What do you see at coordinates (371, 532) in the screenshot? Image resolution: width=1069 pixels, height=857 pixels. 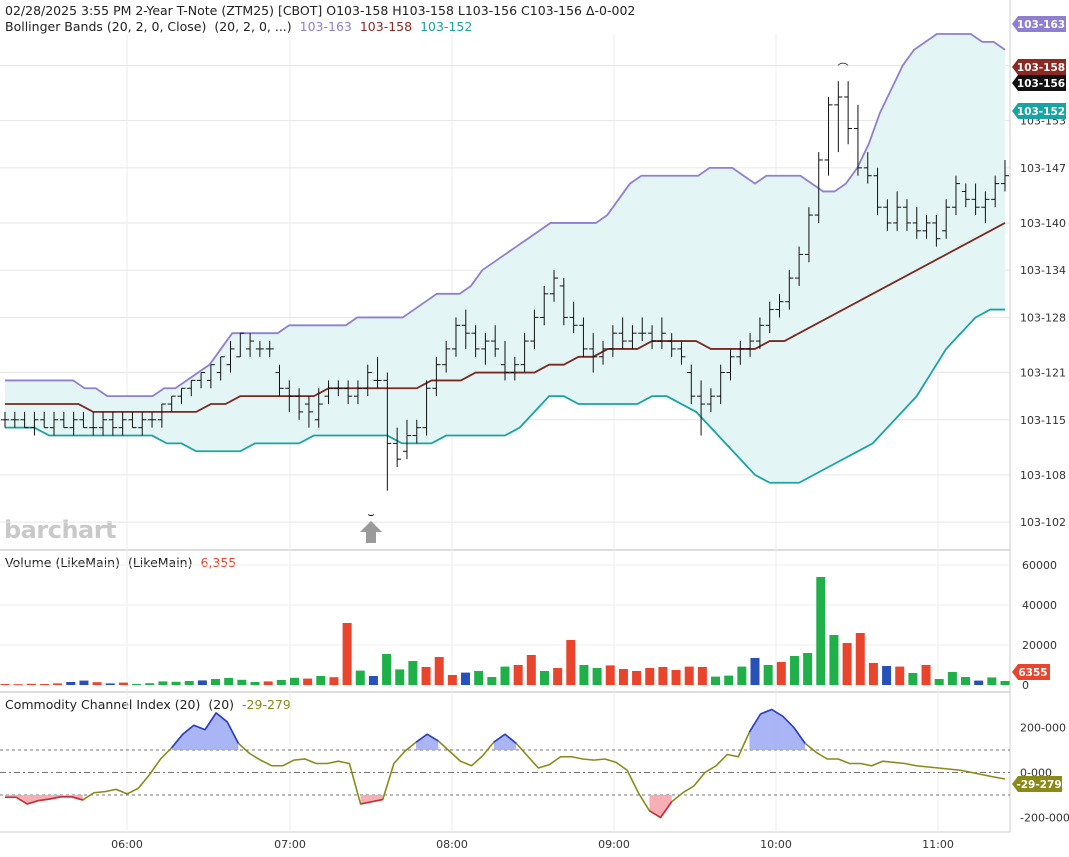 I see `event-arrow-icon` at bounding box center [371, 532].